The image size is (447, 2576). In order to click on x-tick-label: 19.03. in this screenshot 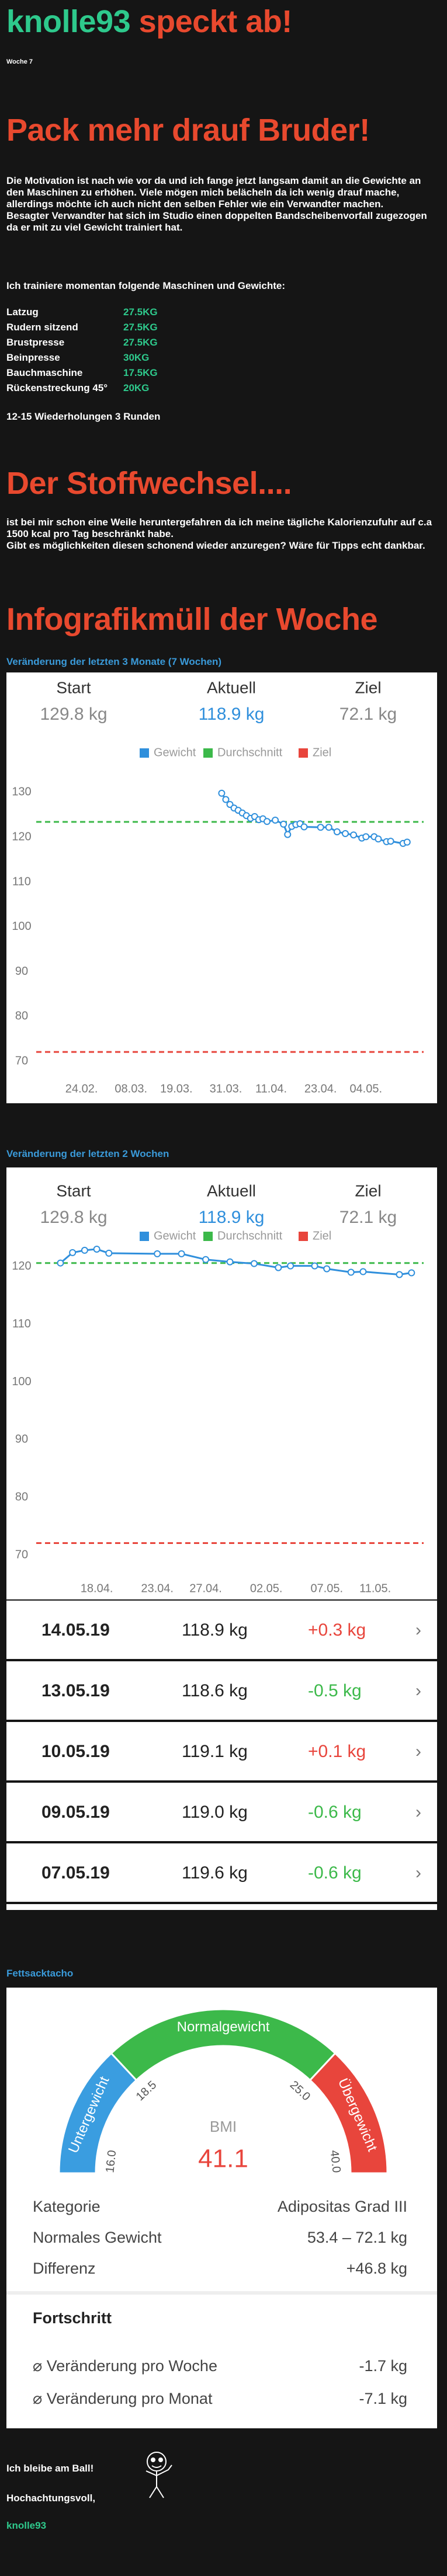, I will do `click(176, 1088)`.